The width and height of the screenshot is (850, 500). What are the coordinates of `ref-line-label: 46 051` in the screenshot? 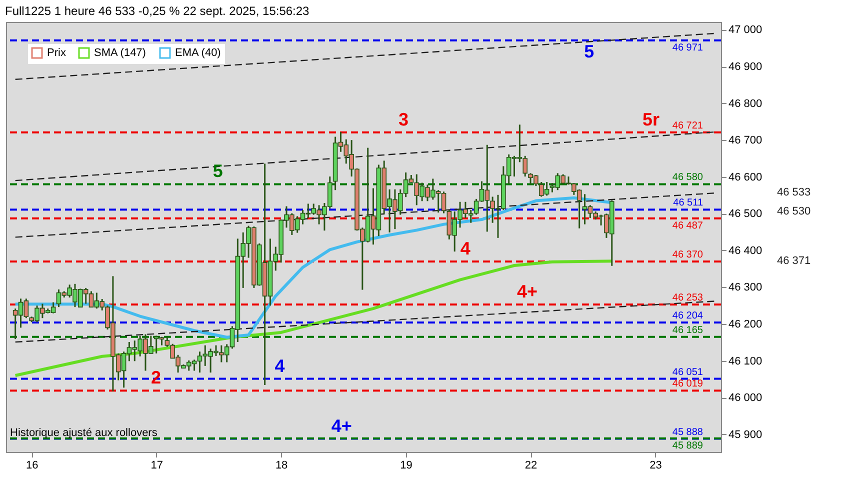 It's located at (688, 372).